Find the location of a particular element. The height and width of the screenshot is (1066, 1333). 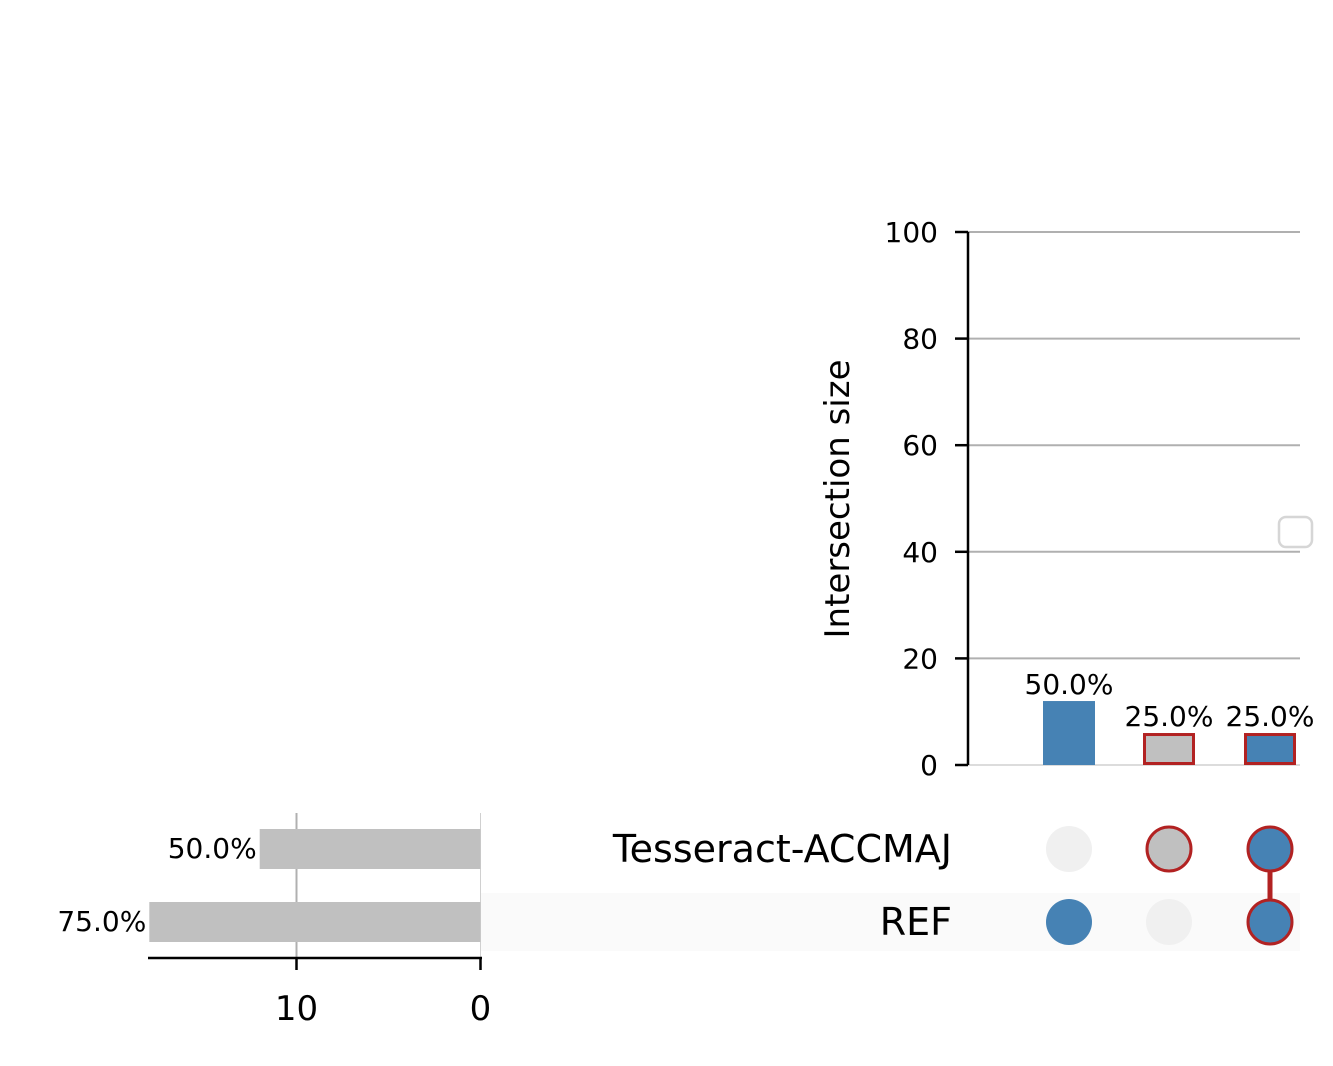

set-label: Tesseract-ACCMAJ is located at coordinates (782, 849).